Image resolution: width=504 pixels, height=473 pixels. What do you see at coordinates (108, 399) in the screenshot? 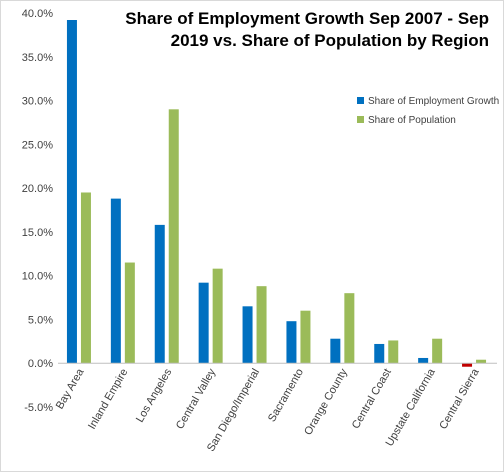
I see `category-label: Inland Empire` at bounding box center [108, 399].